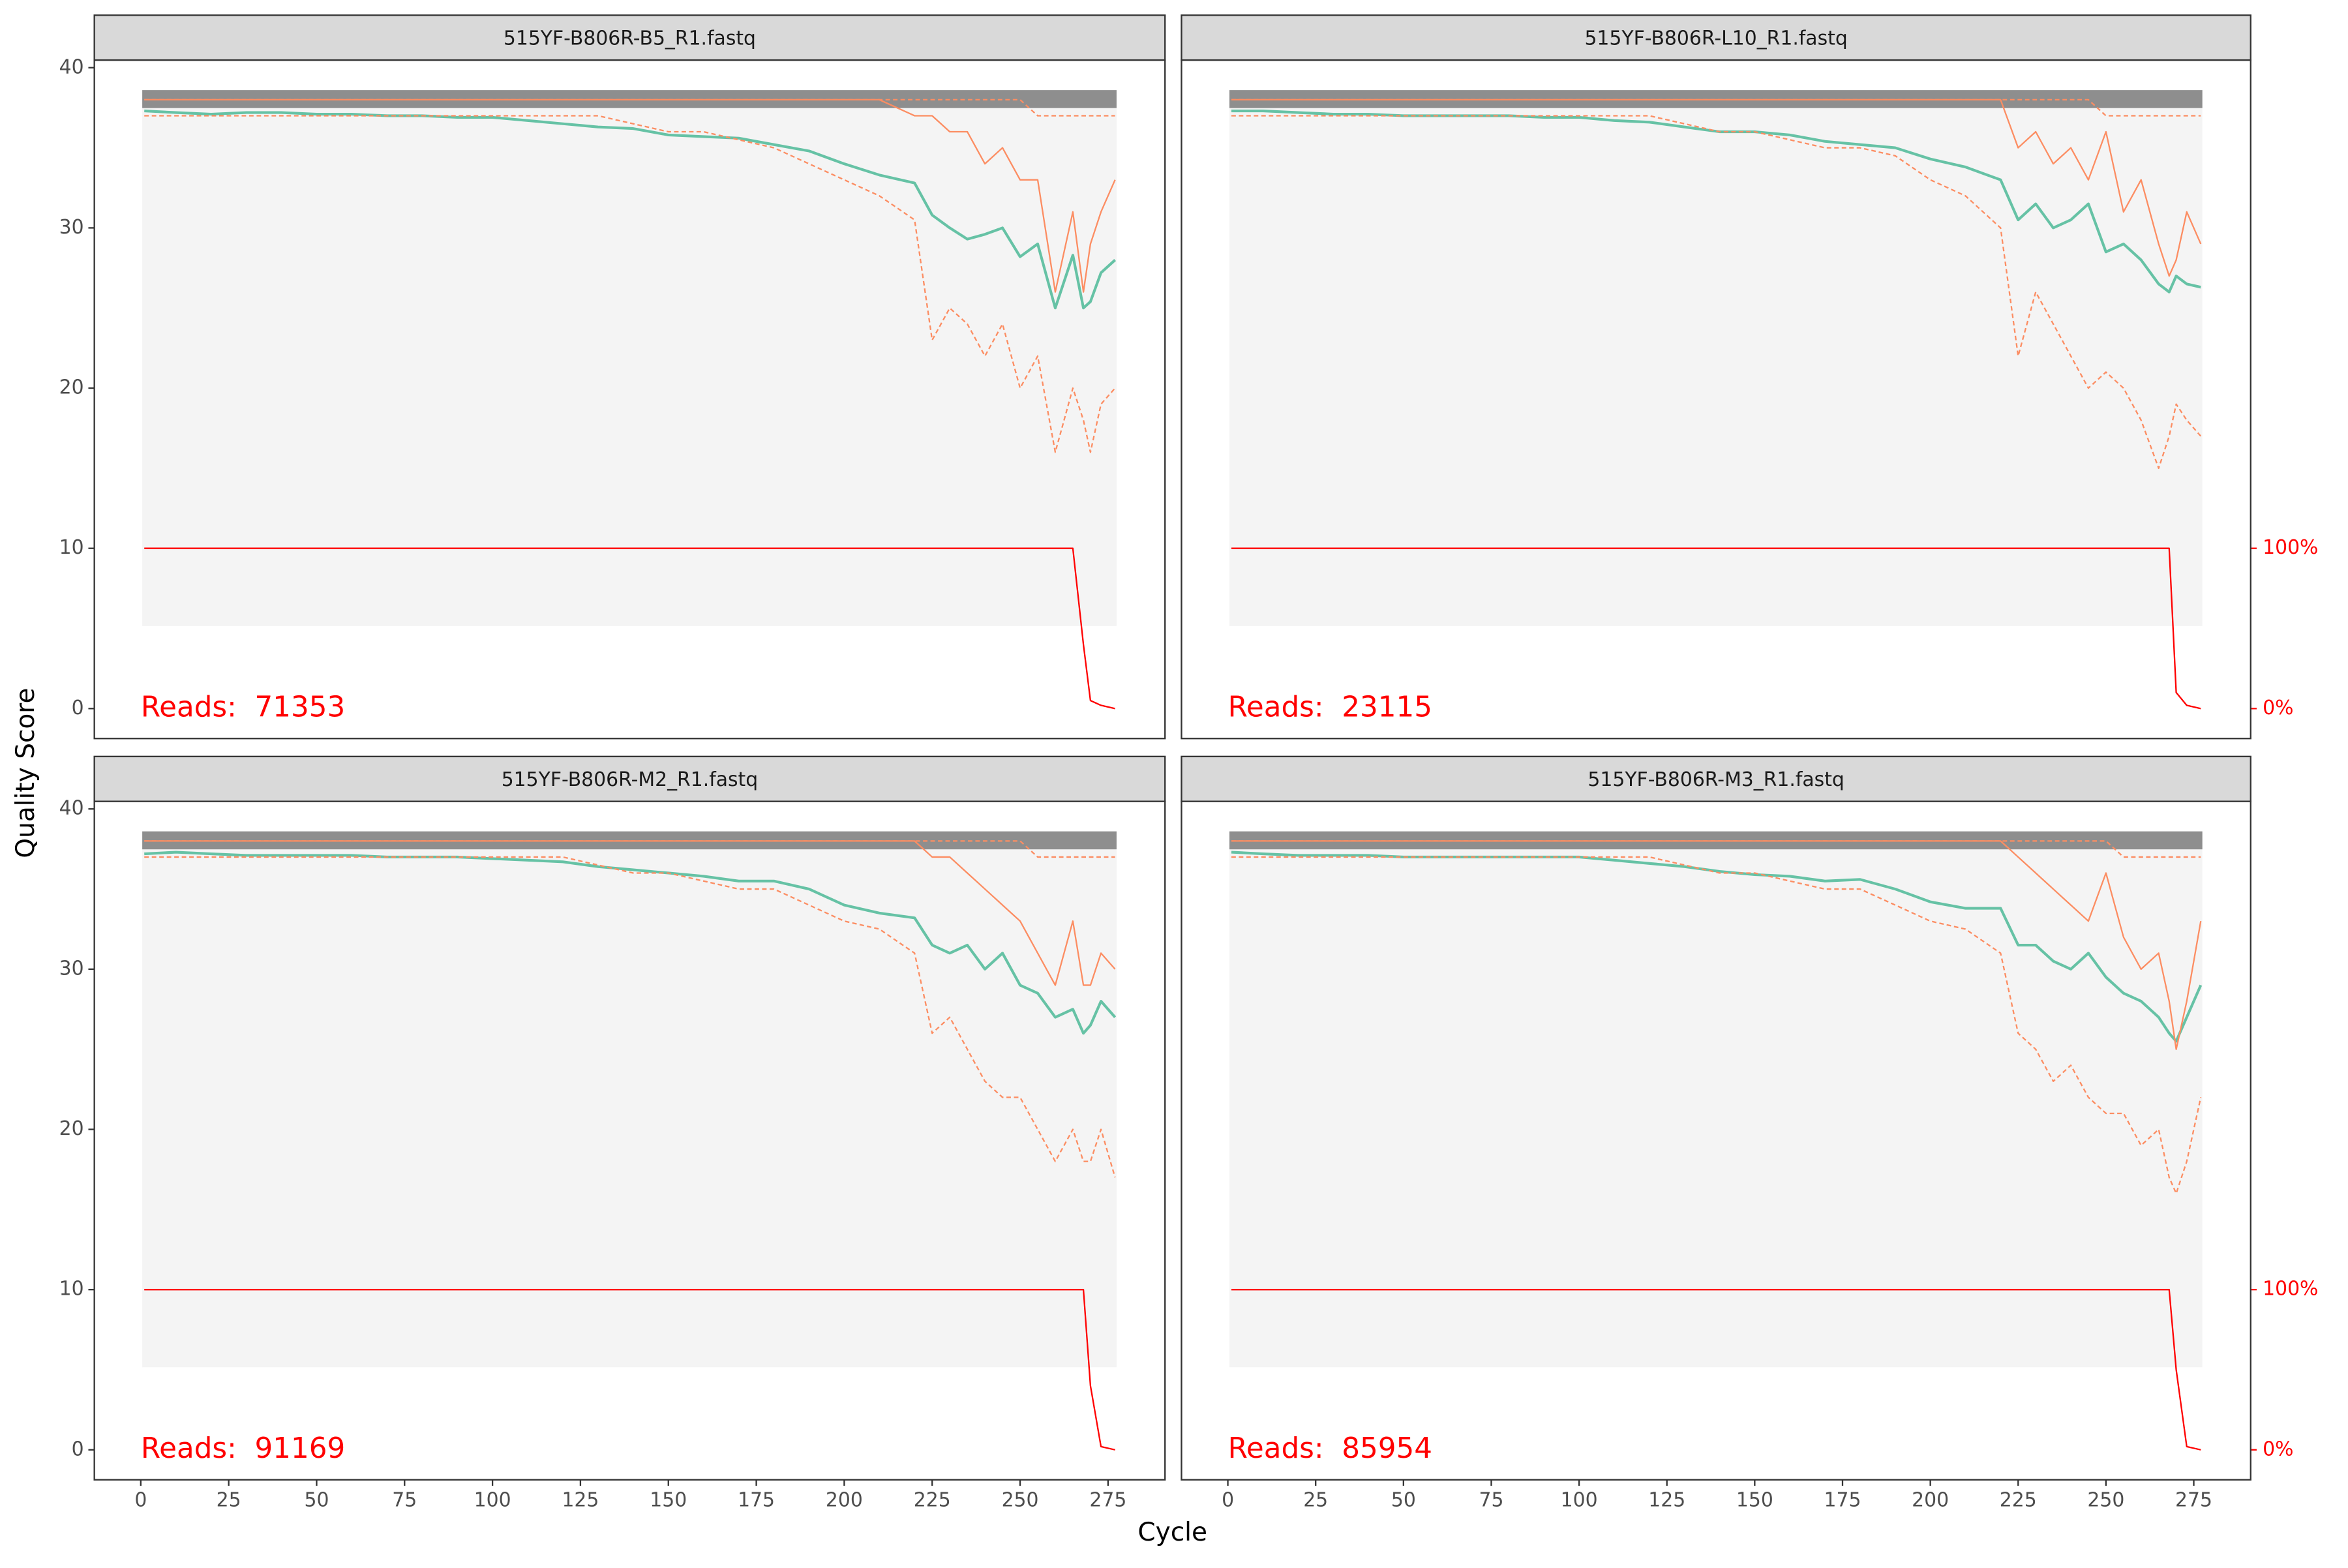 Image resolution: width=2348 pixels, height=1568 pixels. I want to click on facet-title: 515YF-B806R-B5_R1.fastq, so click(630, 38).